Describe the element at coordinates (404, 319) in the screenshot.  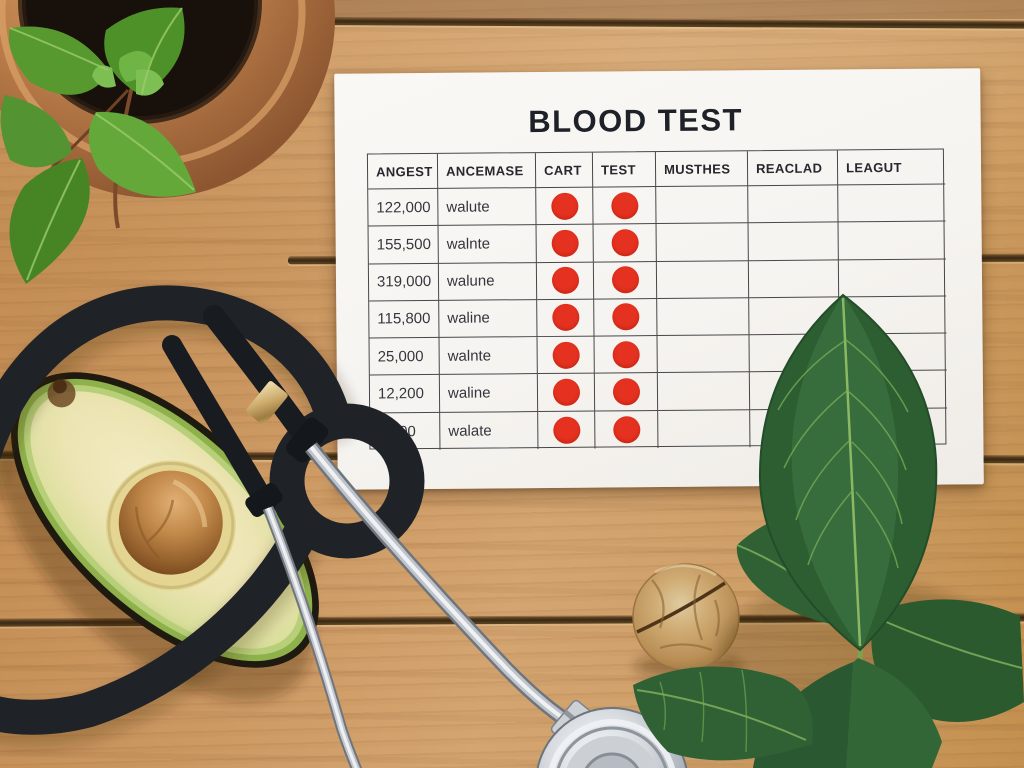
I see `table-cell: 115,800` at that location.